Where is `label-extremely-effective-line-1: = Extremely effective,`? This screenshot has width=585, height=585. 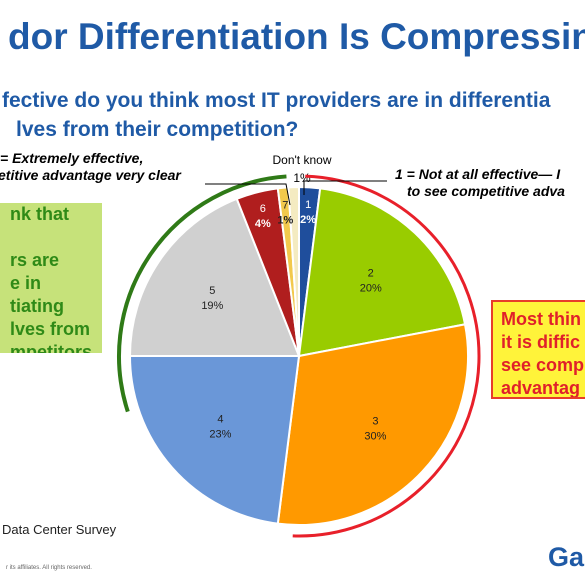 label-extremely-effective-line-1: = Extremely effective, is located at coordinates (72, 158).